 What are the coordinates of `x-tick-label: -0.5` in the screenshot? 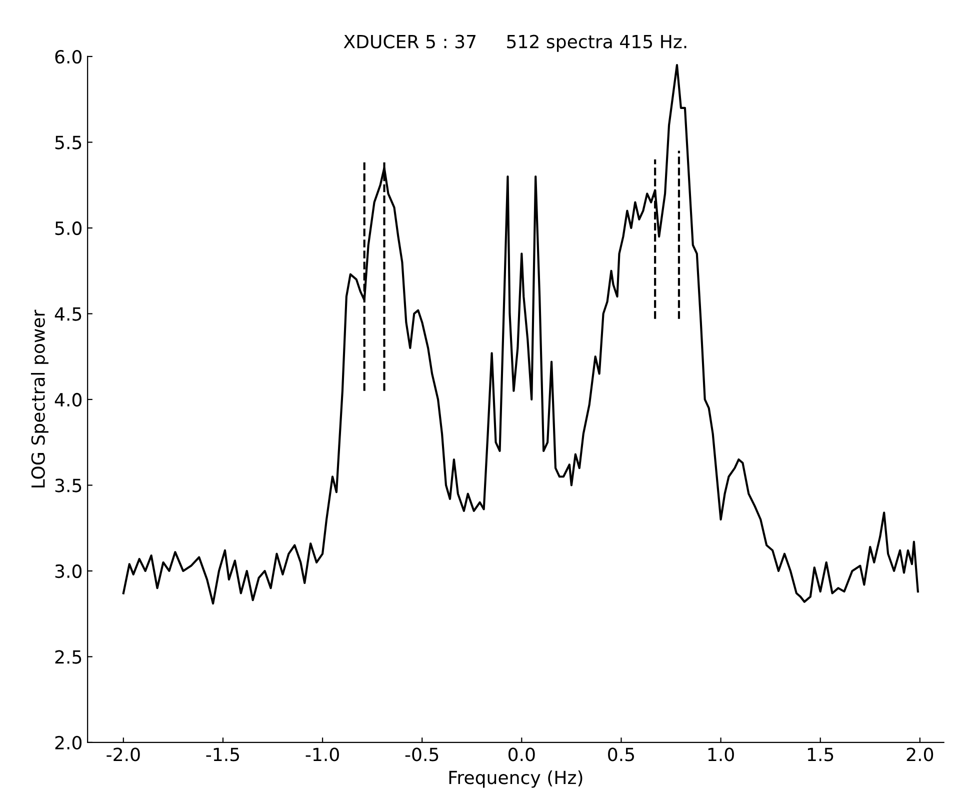 It's located at (421, 755).